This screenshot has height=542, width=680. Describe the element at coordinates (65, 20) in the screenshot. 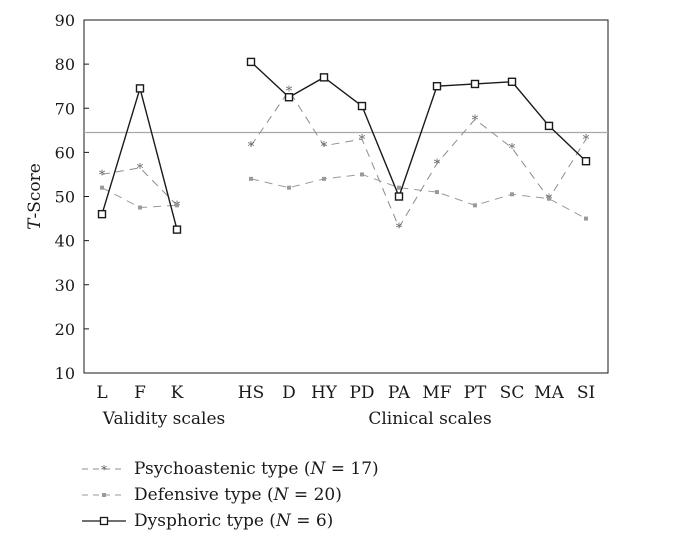

I see `y-tick-label: 90` at that location.